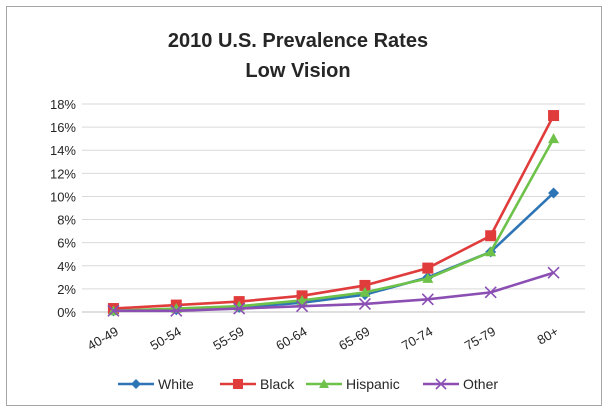 This screenshot has height=413, width=610. I want to click on legend-marker-other, so click(441, 384).